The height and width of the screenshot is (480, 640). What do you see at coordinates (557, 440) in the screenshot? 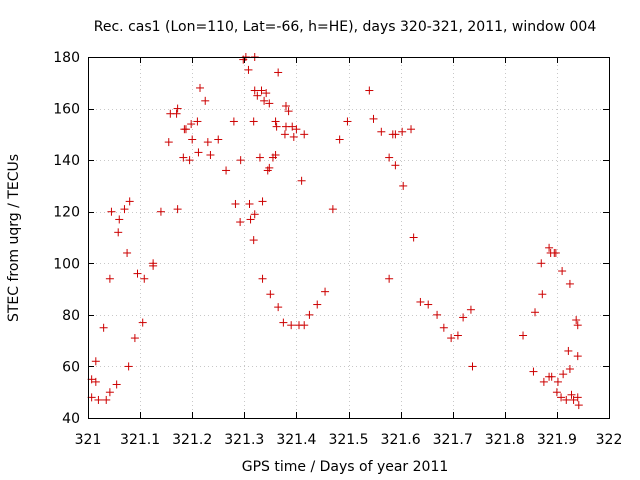
I see `x-tick-label: 321.9` at bounding box center [557, 440].